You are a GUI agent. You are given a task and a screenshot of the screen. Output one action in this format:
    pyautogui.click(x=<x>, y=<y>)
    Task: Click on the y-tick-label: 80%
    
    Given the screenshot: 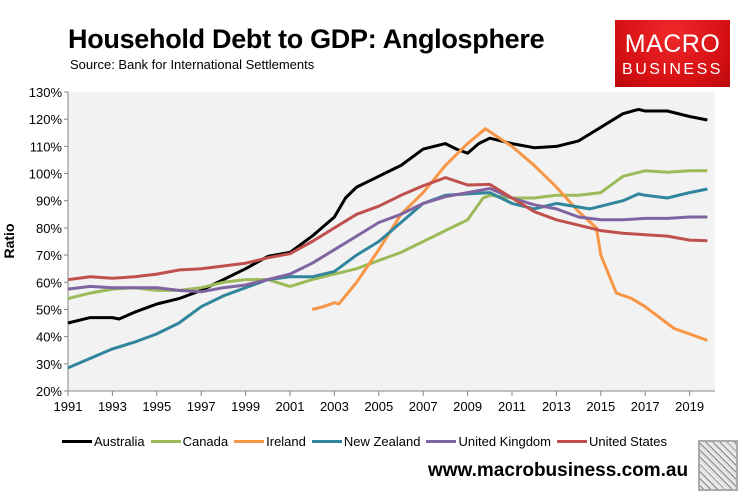 What is the action you would take?
    pyautogui.click(x=49, y=228)
    